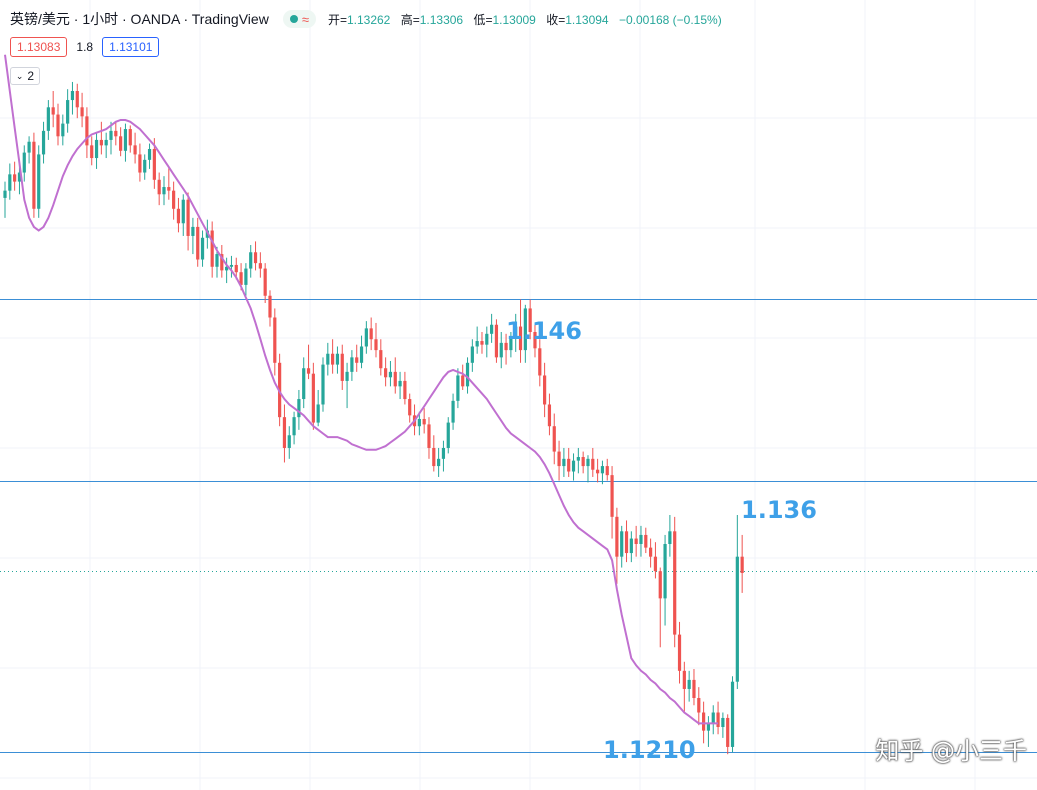  Describe the element at coordinates (131, 47) in the screenshot. I see `buy-price-button: 1.13101` at that location.